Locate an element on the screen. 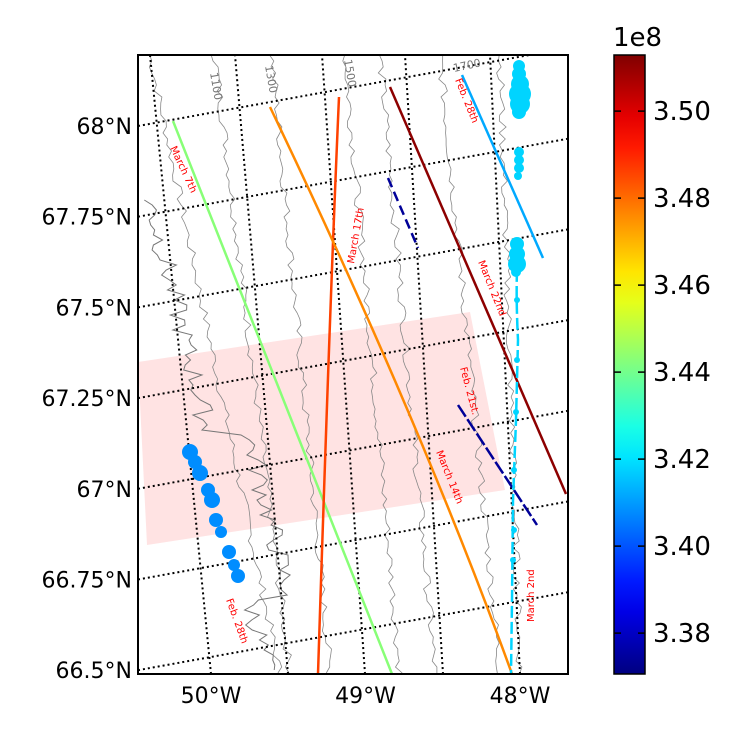 The height and width of the screenshot is (731, 750). longitude-label: 48°W is located at coordinates (520, 696).